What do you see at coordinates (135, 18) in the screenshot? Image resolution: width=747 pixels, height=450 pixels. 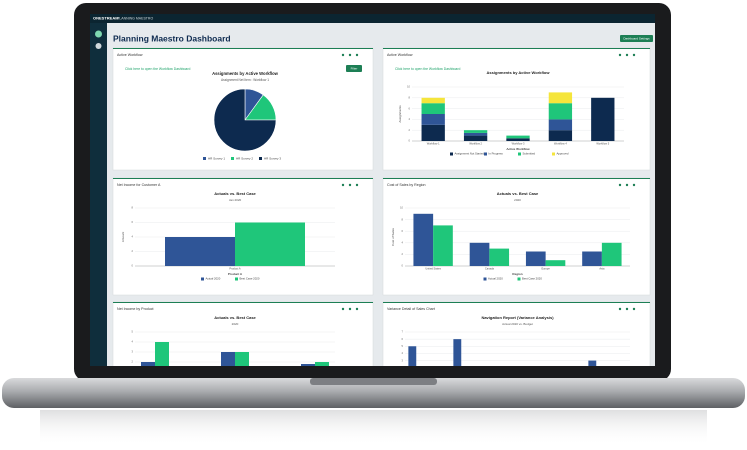 I see `module-name: PLANNING MAESTRO` at bounding box center [135, 18].